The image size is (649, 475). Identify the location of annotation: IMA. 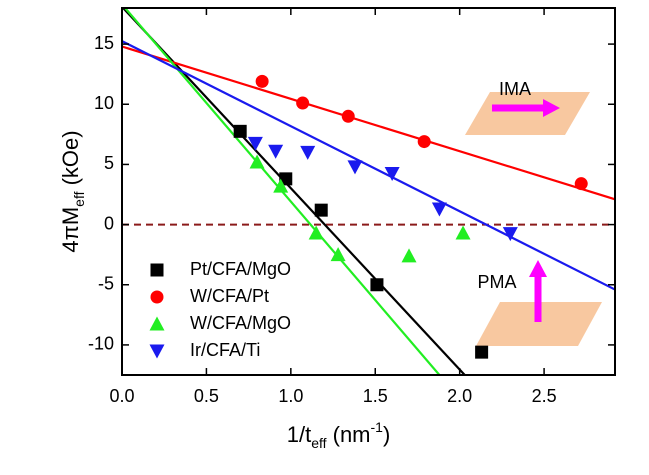
(515, 89).